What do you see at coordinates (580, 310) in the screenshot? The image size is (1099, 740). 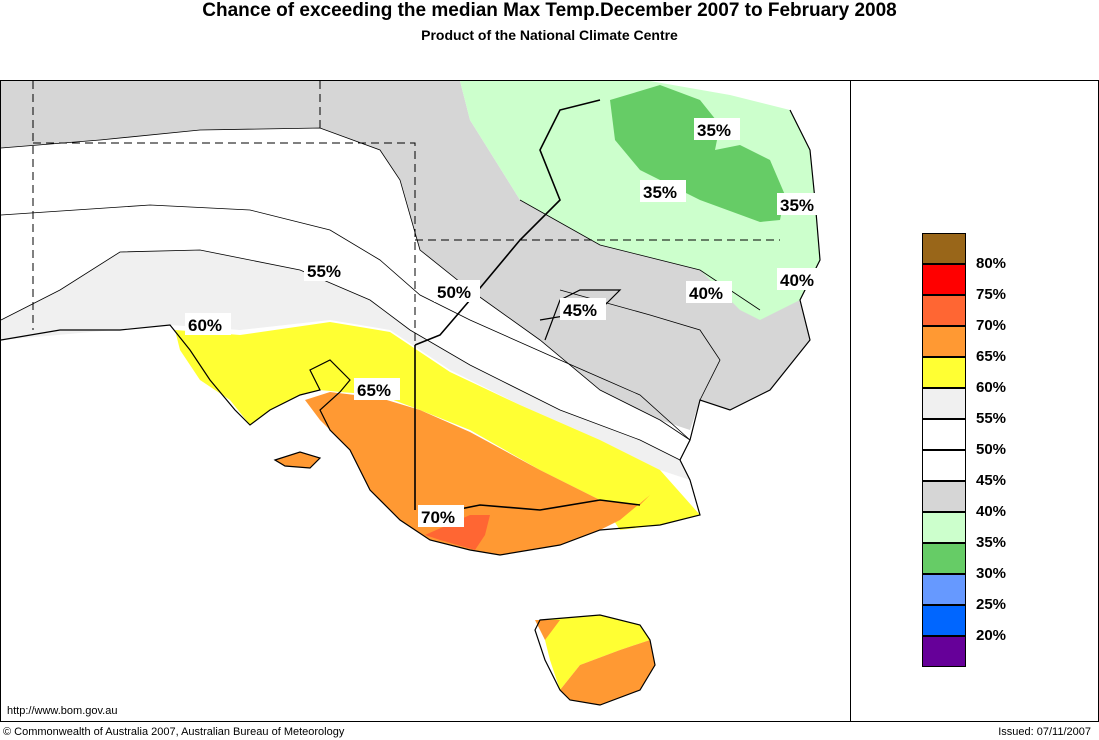 I see `label-45: 45%` at bounding box center [580, 310].